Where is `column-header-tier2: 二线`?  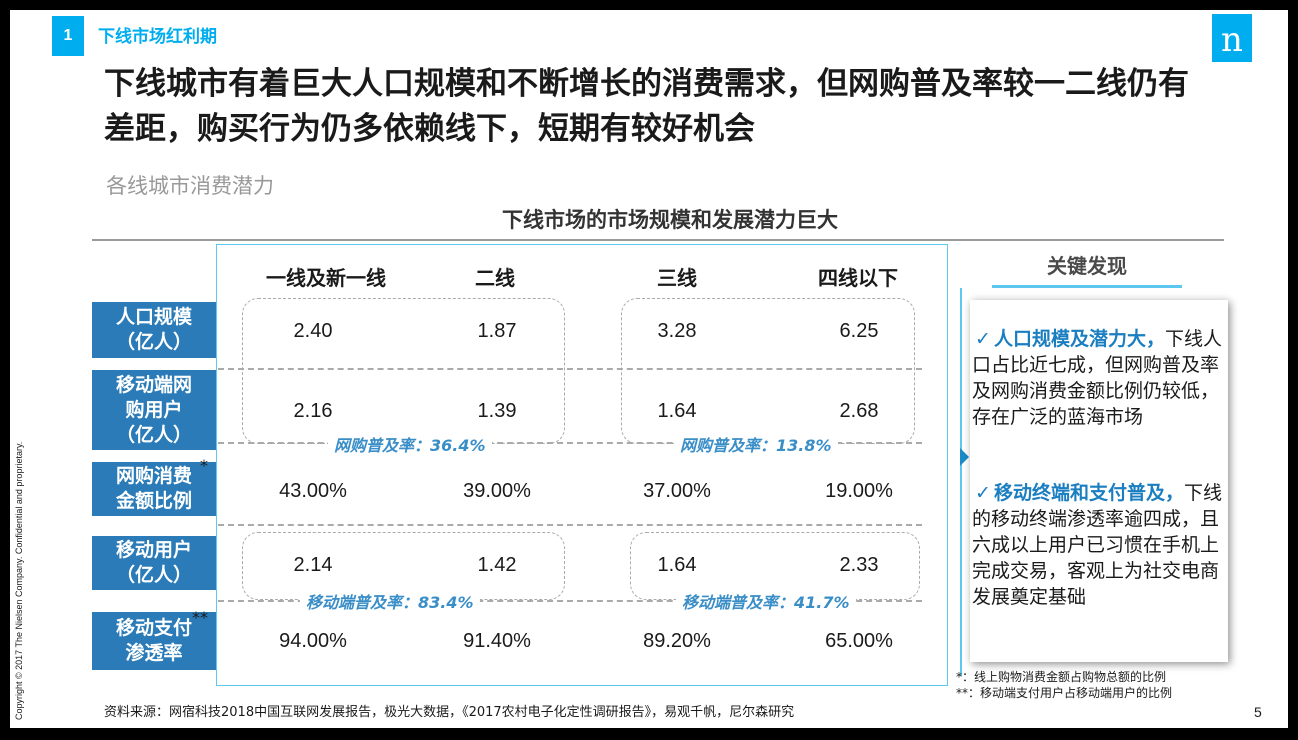
column-header-tier2: 二线 is located at coordinates (495, 278).